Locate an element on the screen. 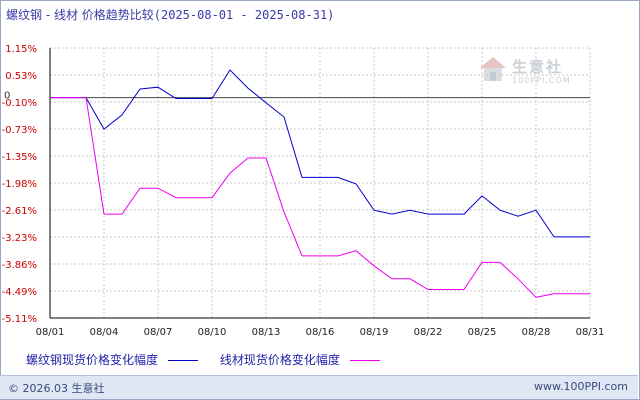 The height and width of the screenshot is (400, 640). y-tick-label: -3.86% is located at coordinates (19, 265).